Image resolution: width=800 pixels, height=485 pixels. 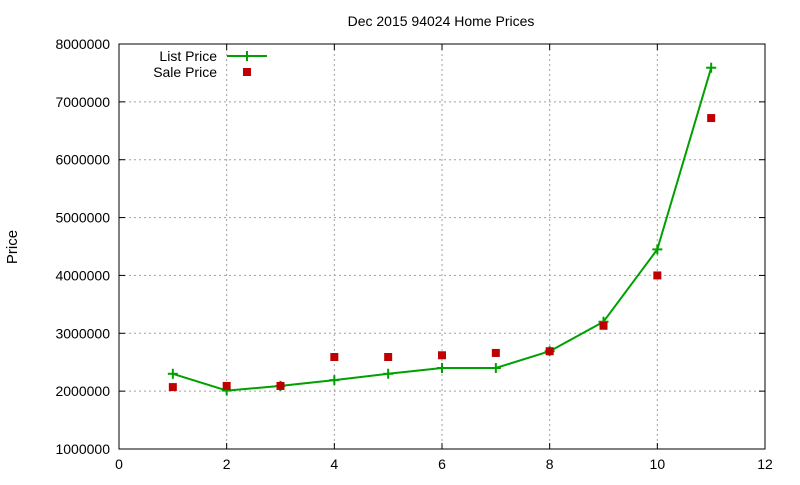 I want to click on x-tick-label: 10, so click(x=658, y=464).